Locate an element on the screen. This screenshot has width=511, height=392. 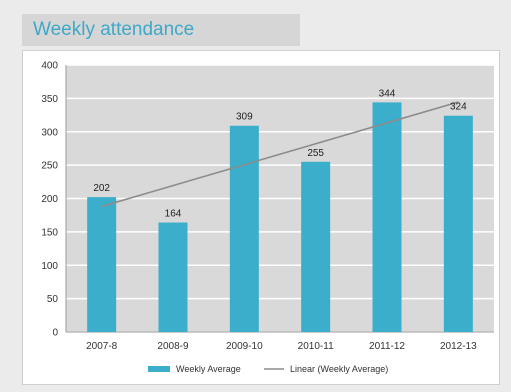
x-axis-ticks: 2007-8 2008-9 2009-10 2010-11 2011-12 2012-13 is located at coordinates (281, 346).